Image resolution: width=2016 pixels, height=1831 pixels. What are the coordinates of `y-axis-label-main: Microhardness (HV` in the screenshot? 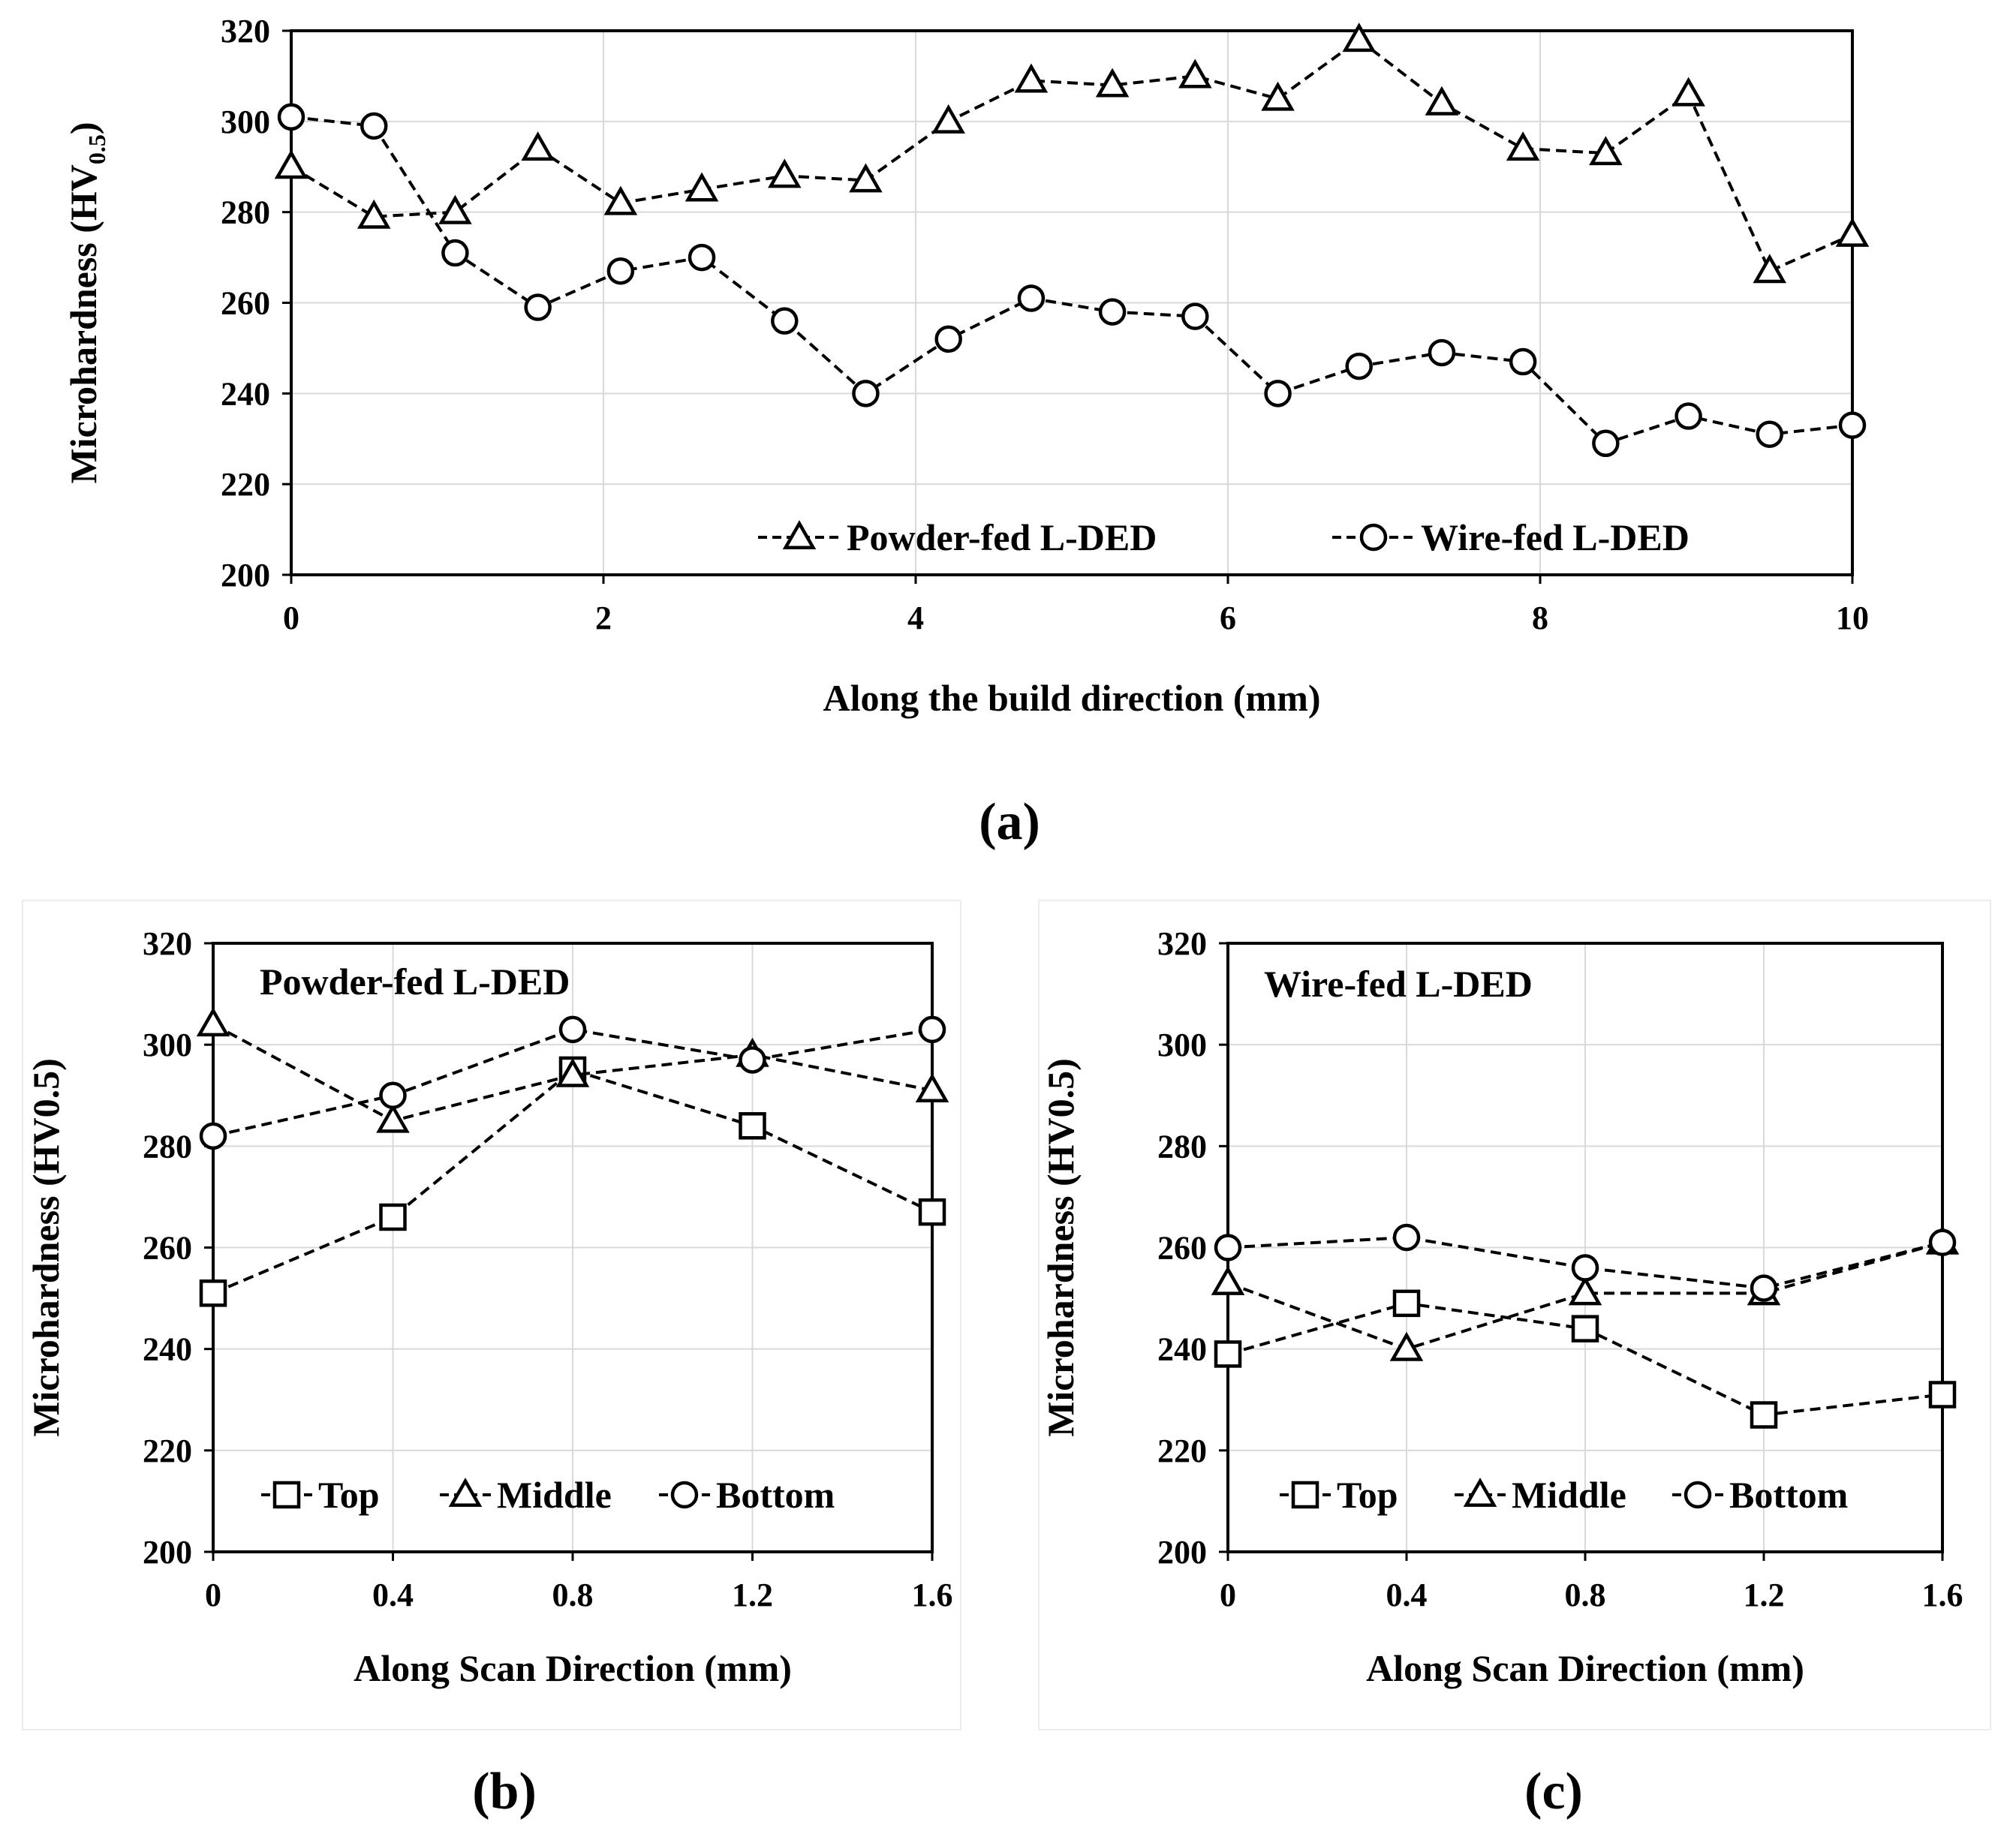 It's located at (83, 323).